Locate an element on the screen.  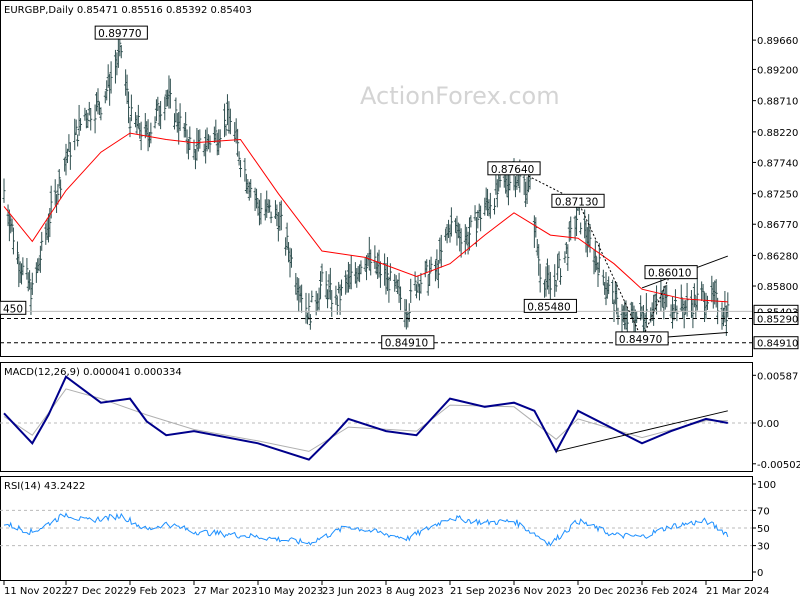
price-axis-label: 0.84910 is located at coordinates (777, 344).